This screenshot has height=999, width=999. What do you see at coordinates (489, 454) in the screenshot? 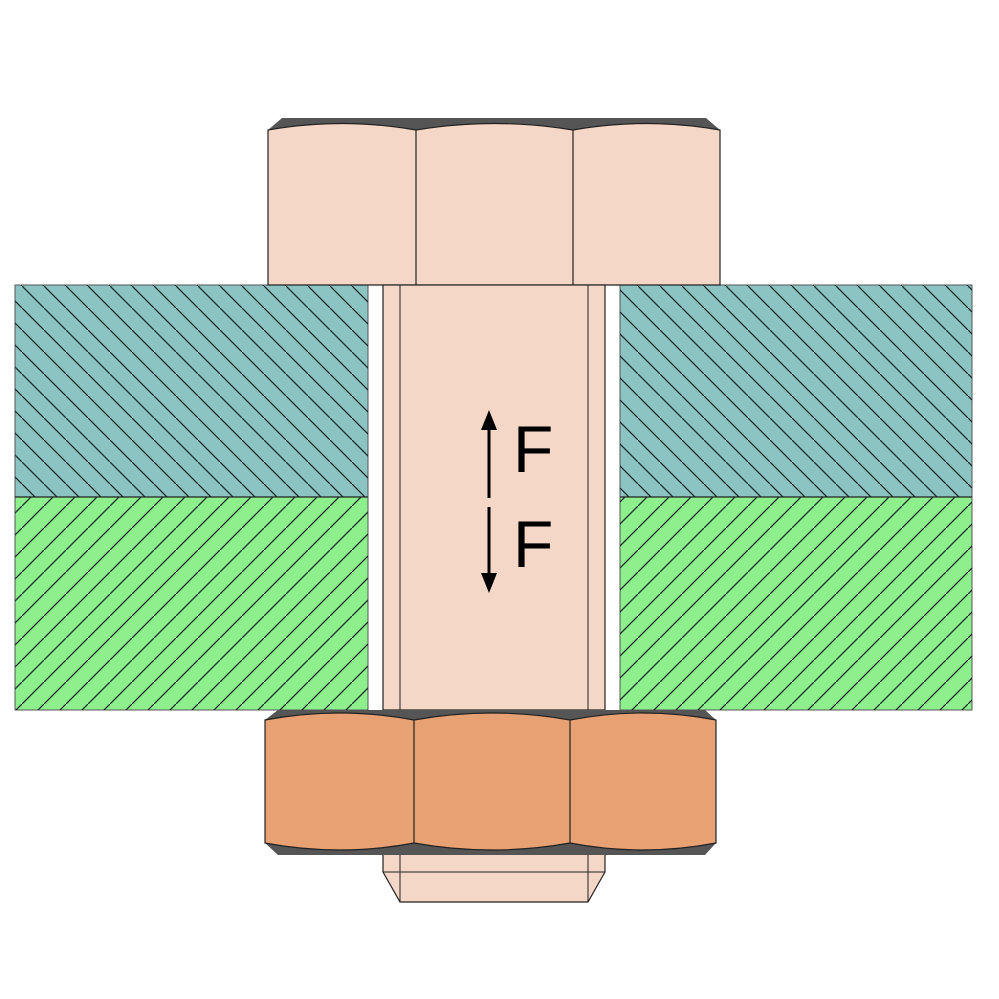
I see `force-arrow-up` at bounding box center [489, 454].